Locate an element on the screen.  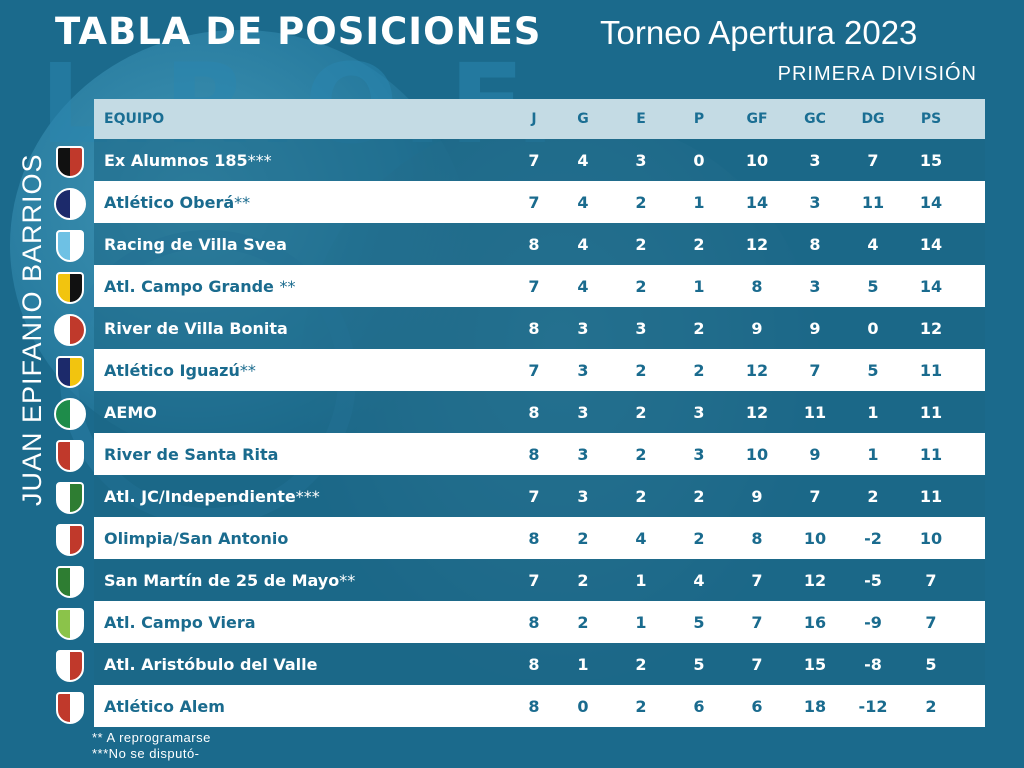
cell-g: 3 is located at coordinates (583, 454).